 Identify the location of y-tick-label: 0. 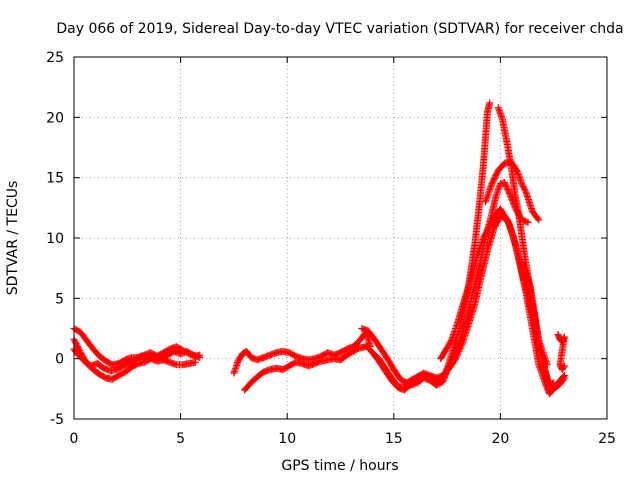
(59, 360).